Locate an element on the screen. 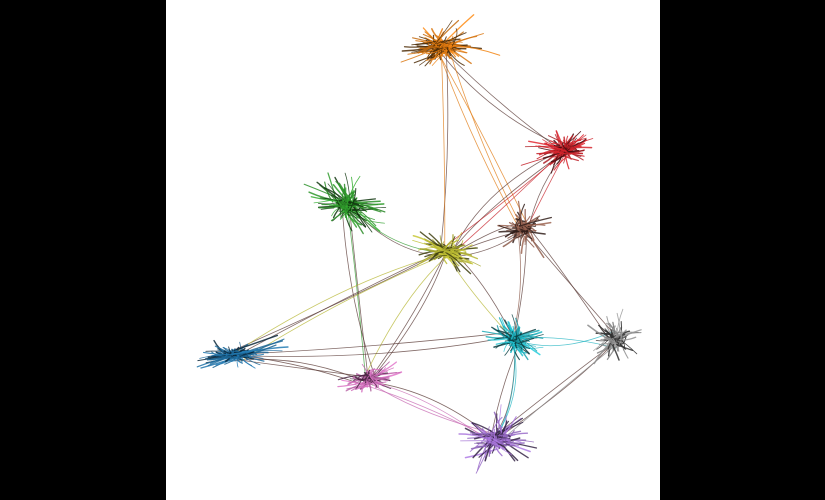 This screenshot has height=500, width=825. link-orange-red is located at coordinates (501, 99).